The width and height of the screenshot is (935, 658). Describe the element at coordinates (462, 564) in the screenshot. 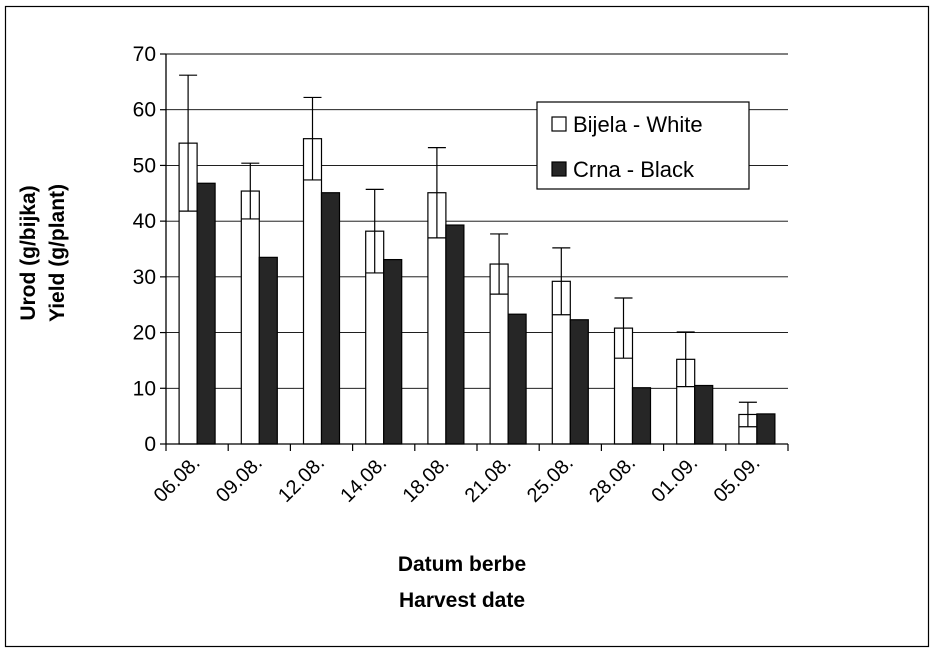

I see `x-axis-title-line-1: Datum berbe` at that location.